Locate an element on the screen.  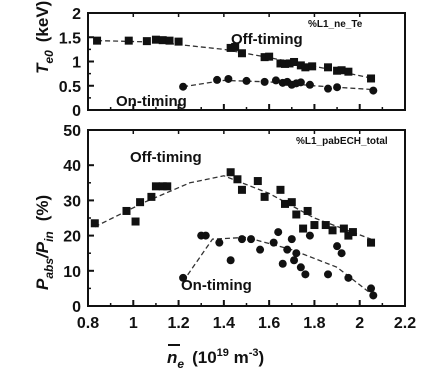
bot-y-tick-label: 10 is located at coordinates (72, 272).